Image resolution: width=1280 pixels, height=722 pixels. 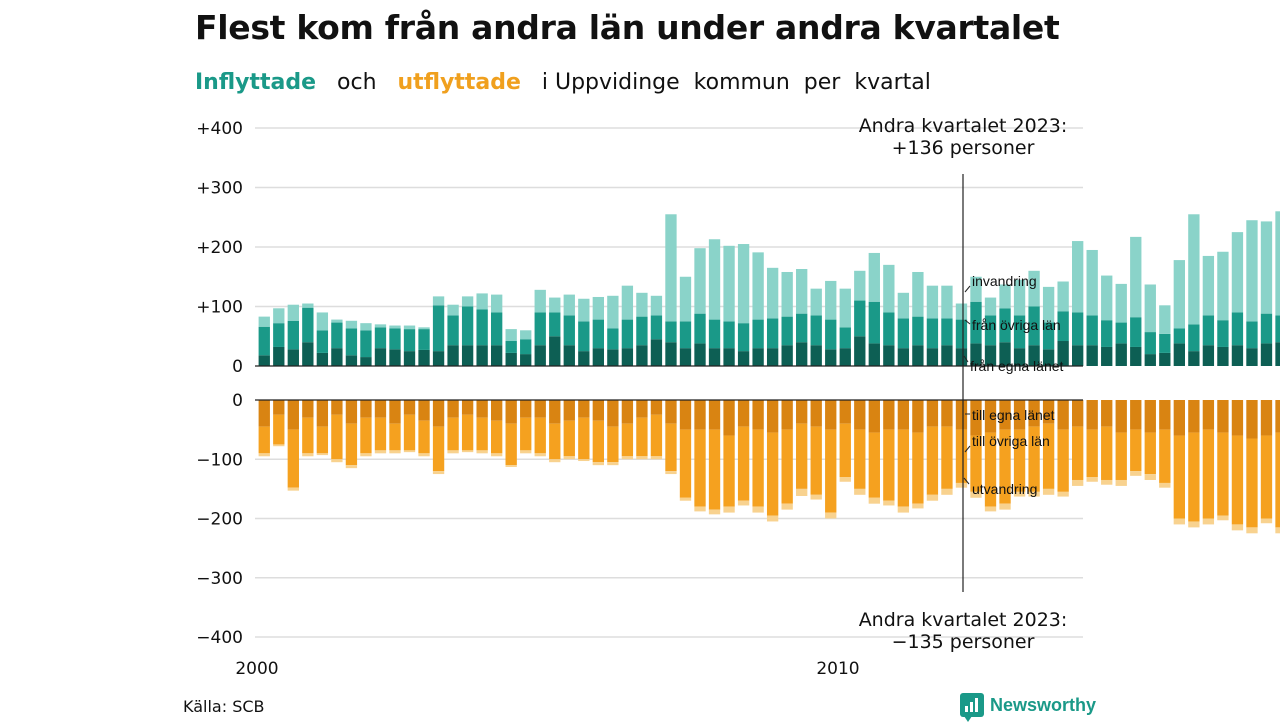 I want to click on subtitle-och: och, so click(x=357, y=82).